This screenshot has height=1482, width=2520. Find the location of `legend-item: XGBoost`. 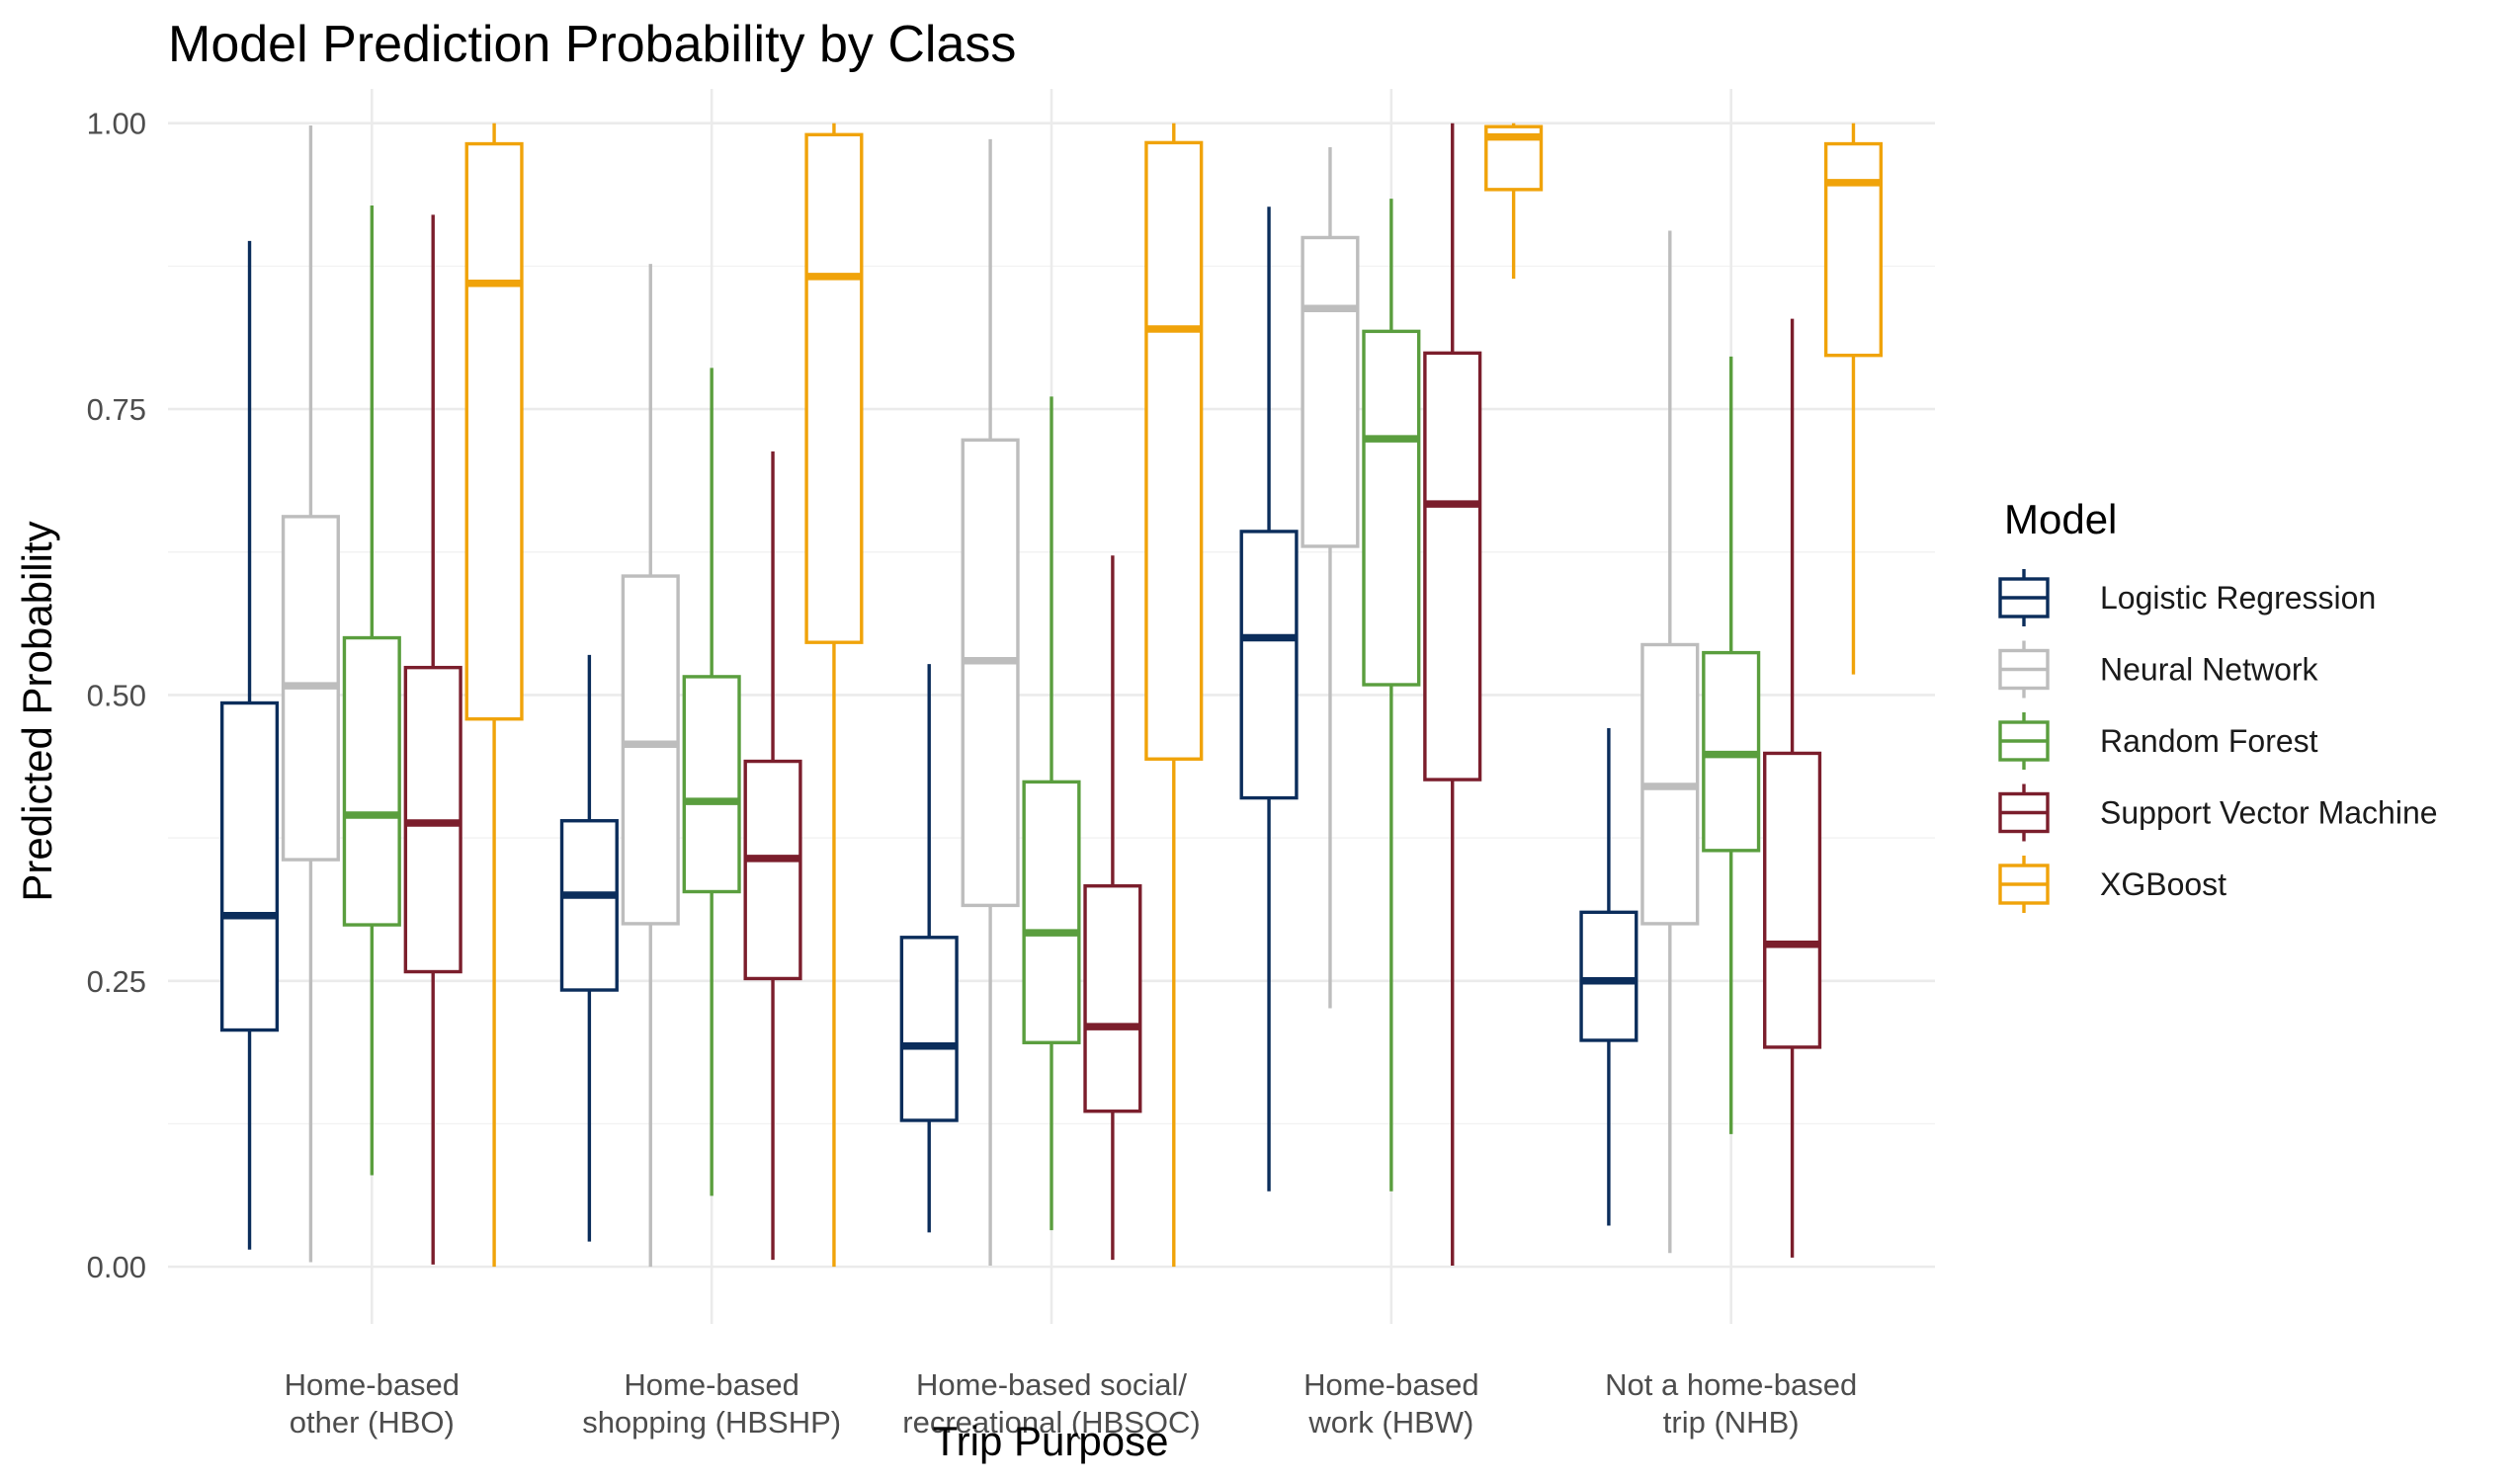

legend-item: XGBoost is located at coordinates (2112, 884).